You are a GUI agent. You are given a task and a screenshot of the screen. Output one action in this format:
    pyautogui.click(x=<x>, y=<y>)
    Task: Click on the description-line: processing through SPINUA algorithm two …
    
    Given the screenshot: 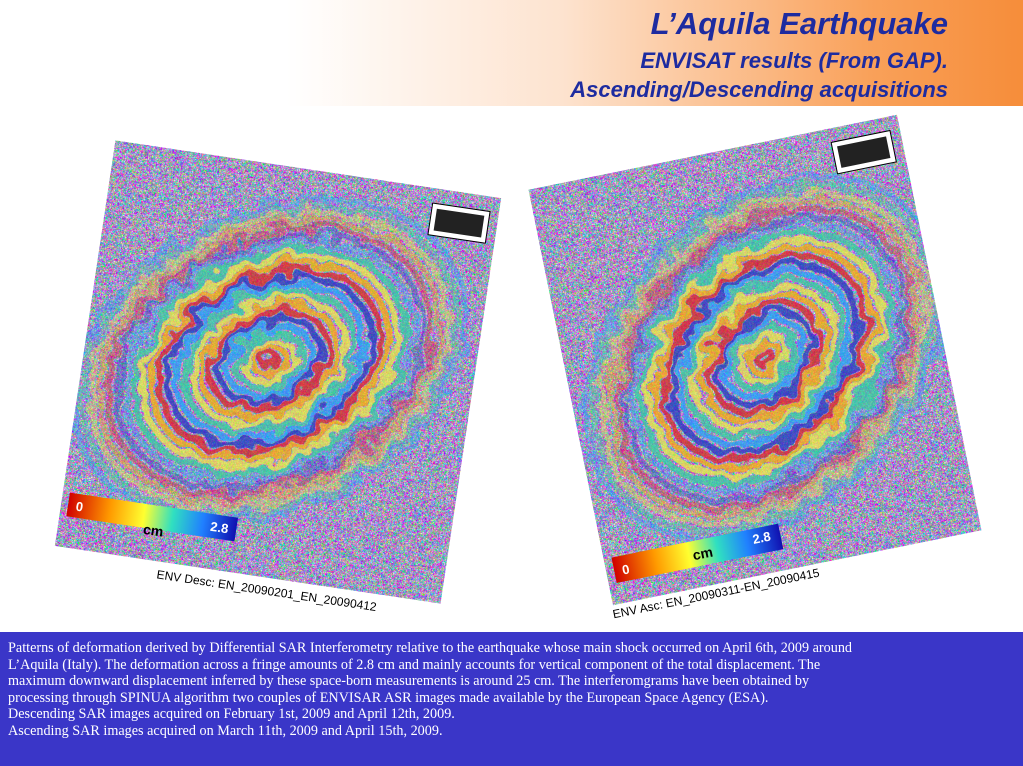 What is the action you would take?
    pyautogui.click(x=388, y=697)
    